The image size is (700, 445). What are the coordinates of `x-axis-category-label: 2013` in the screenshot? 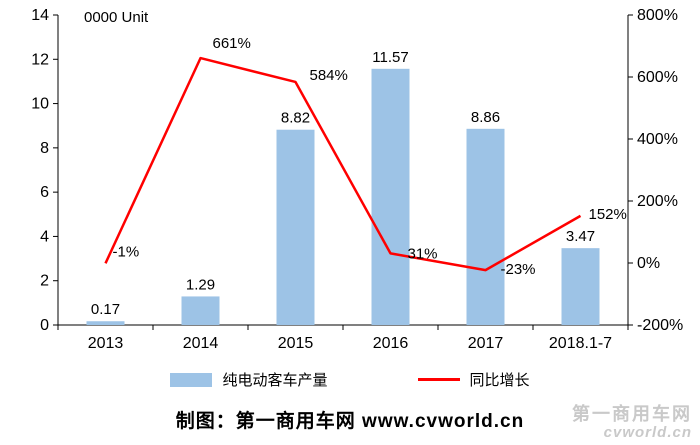 It's located at (106, 343).